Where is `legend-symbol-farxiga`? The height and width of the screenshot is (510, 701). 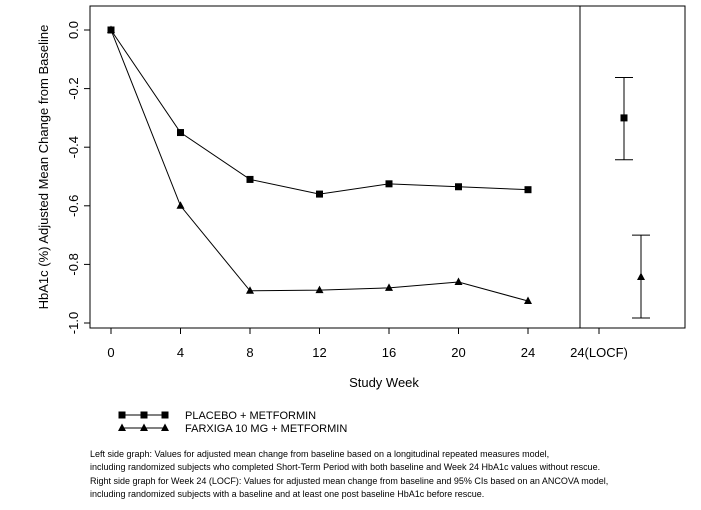
legend-symbol-farxiga is located at coordinates (143, 427).